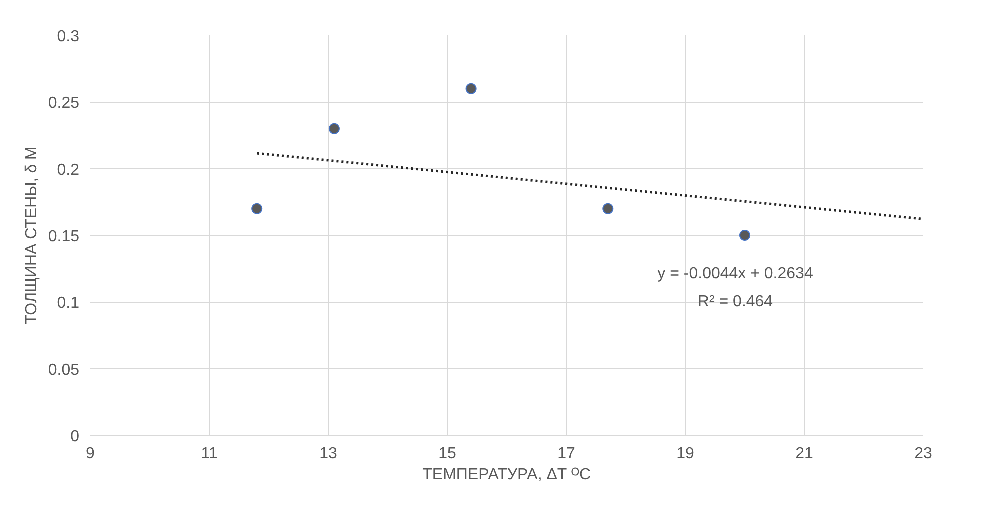  Describe the element at coordinates (68, 170) in the screenshot. I see `y-tick-label: 0.2` at that location.